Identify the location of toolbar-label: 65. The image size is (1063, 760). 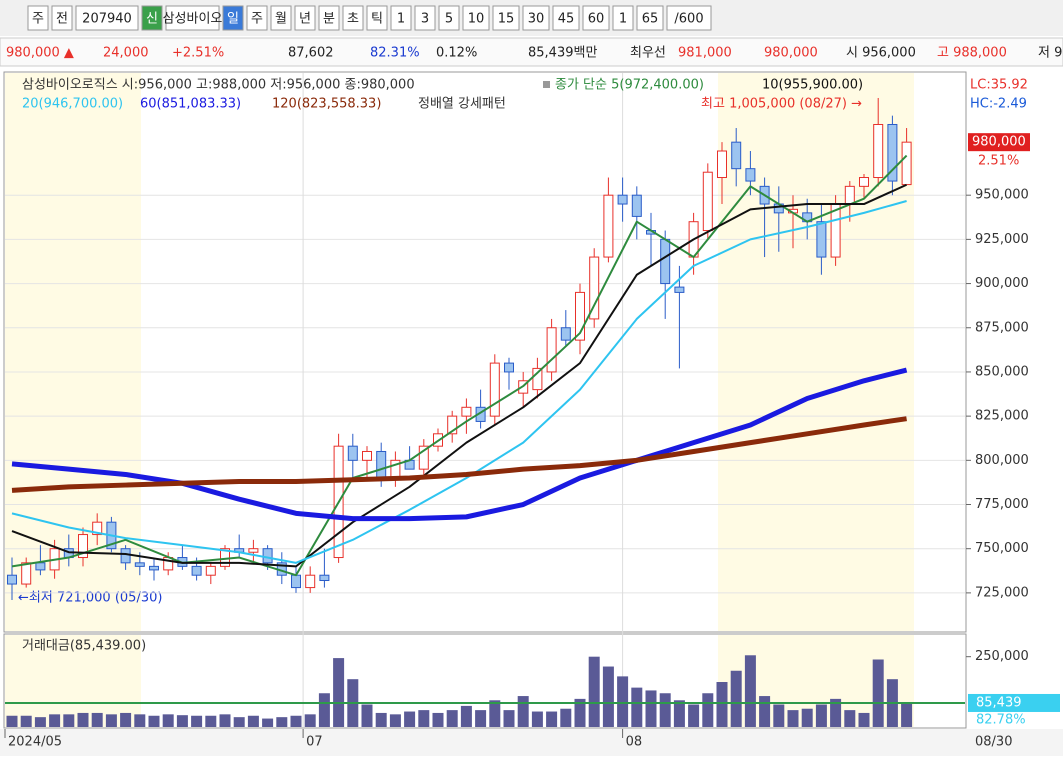
(650, 19).